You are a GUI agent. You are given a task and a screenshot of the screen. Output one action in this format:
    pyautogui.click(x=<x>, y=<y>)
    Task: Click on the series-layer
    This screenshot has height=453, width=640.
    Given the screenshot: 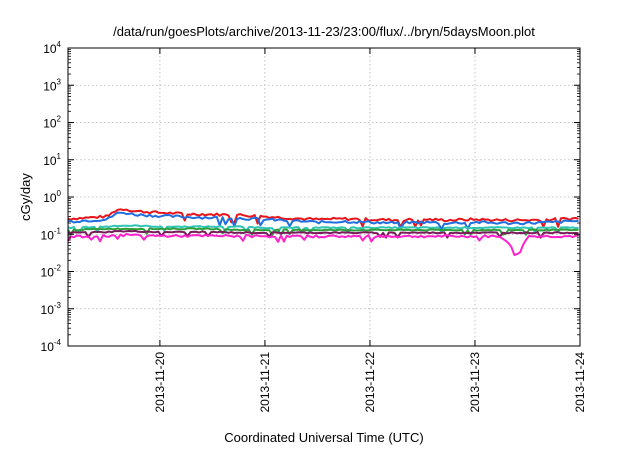 What is the action you would take?
    pyautogui.click(x=323, y=232)
    